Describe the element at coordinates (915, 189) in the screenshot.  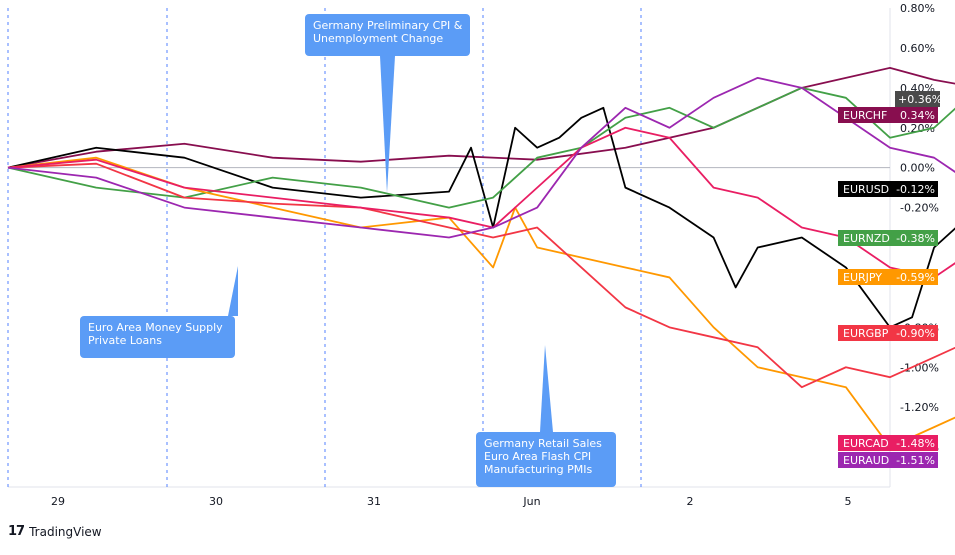
I see `series-last-value: -0.12%` at that location.